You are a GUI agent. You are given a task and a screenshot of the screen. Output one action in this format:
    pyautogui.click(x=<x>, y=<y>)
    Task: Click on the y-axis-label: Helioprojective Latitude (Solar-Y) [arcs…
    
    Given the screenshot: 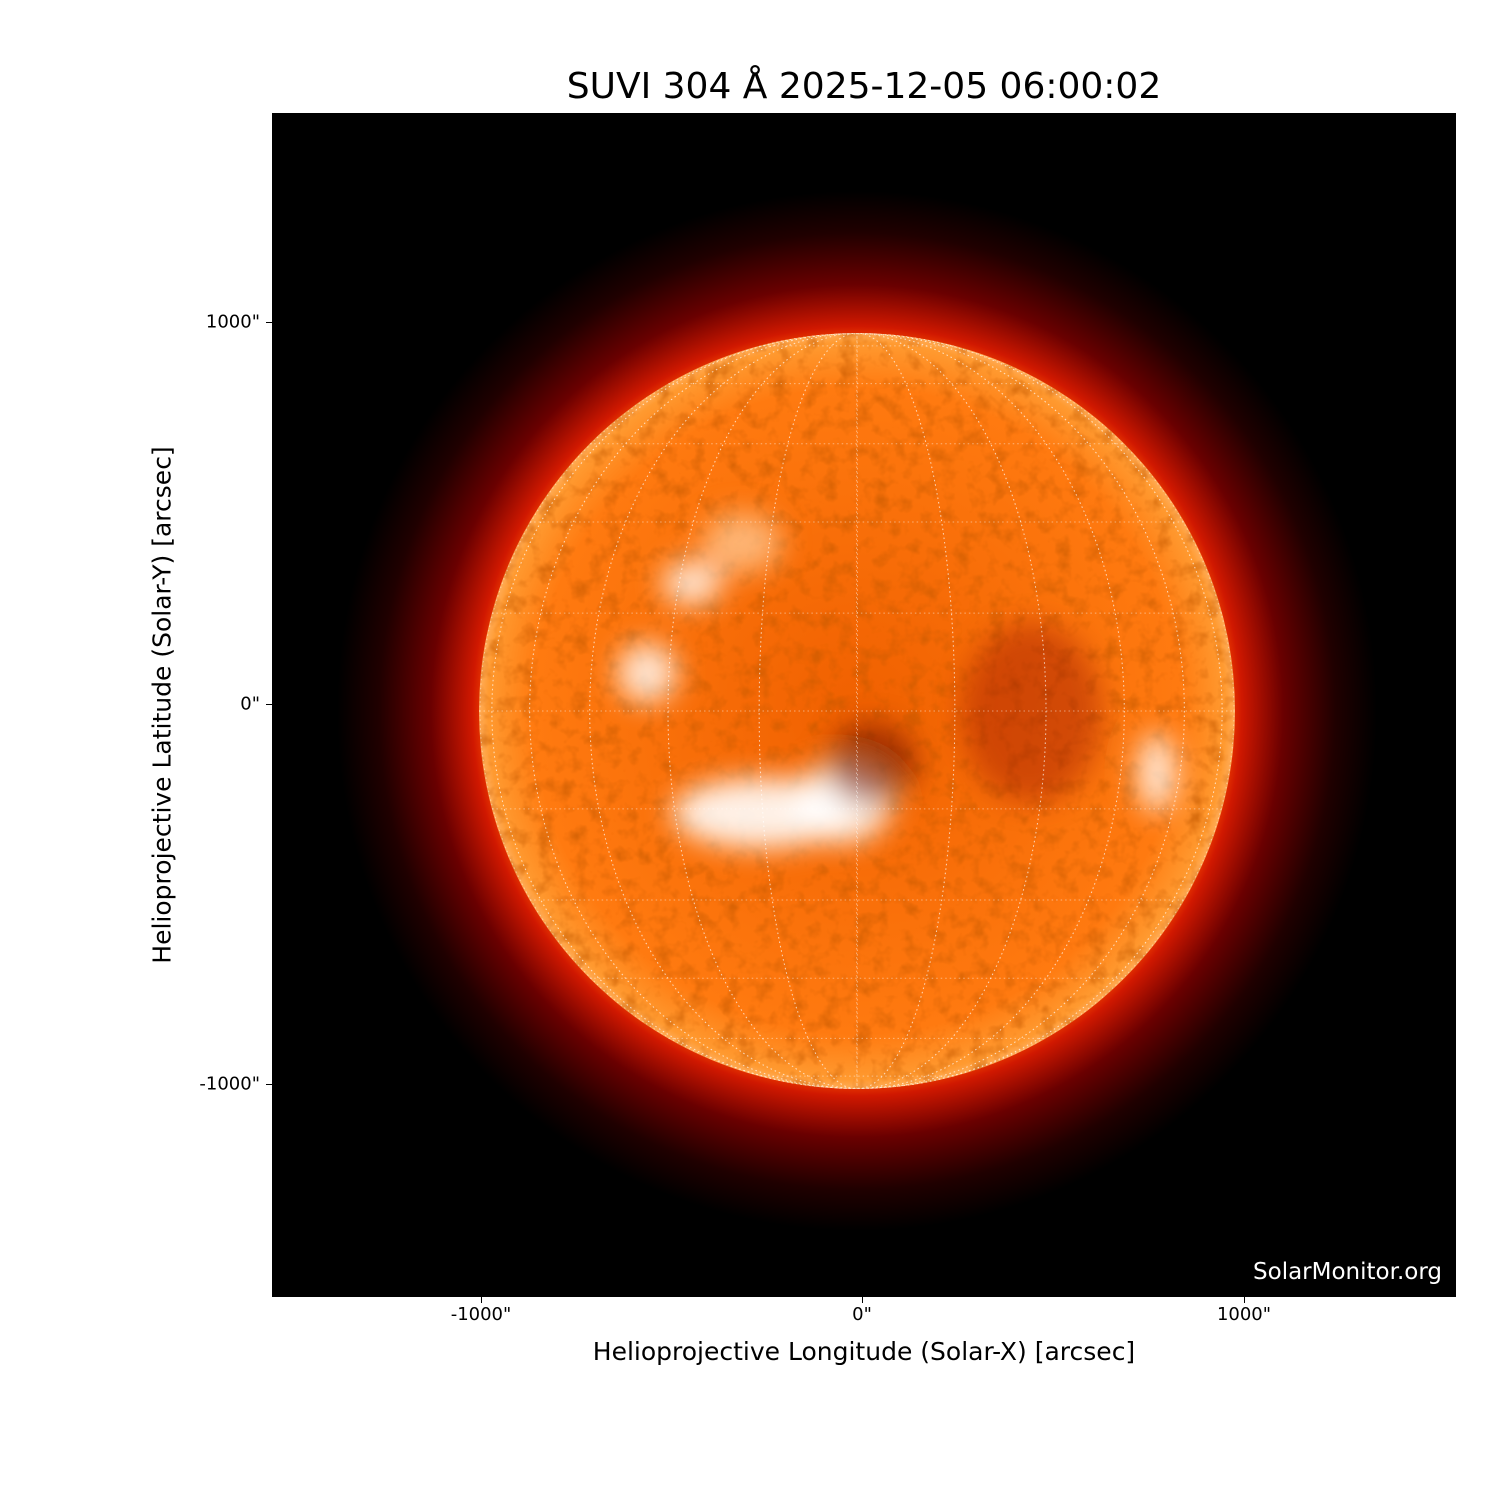 What is the action you would take?
    pyautogui.click(x=162, y=705)
    